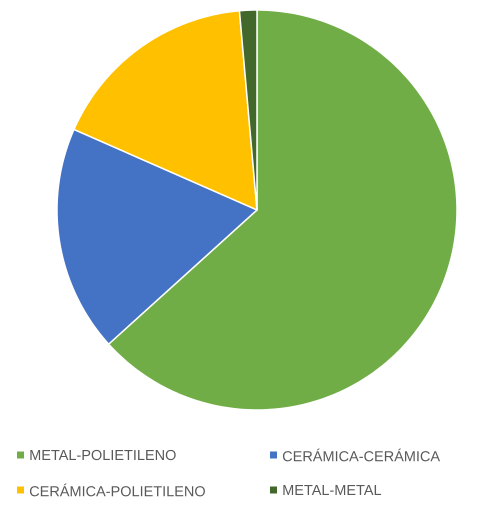 Image resolution: width=494 pixels, height=510 pixels. I want to click on legend-label: METAL-POLIETILENO, so click(103, 455).